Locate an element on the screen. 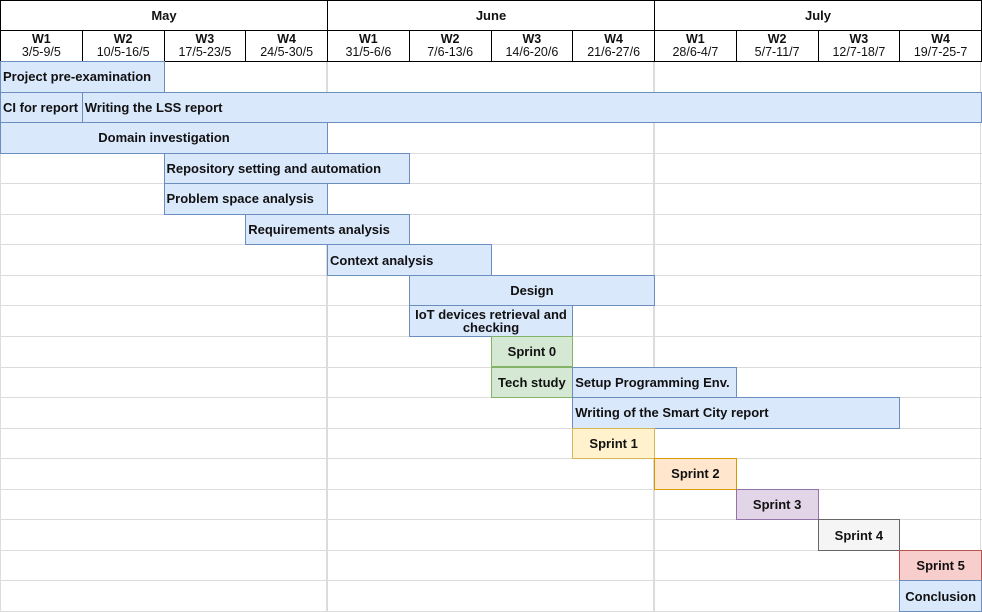 This screenshot has height=612, width=982. task-bar: Requirements analysis is located at coordinates (327, 229).